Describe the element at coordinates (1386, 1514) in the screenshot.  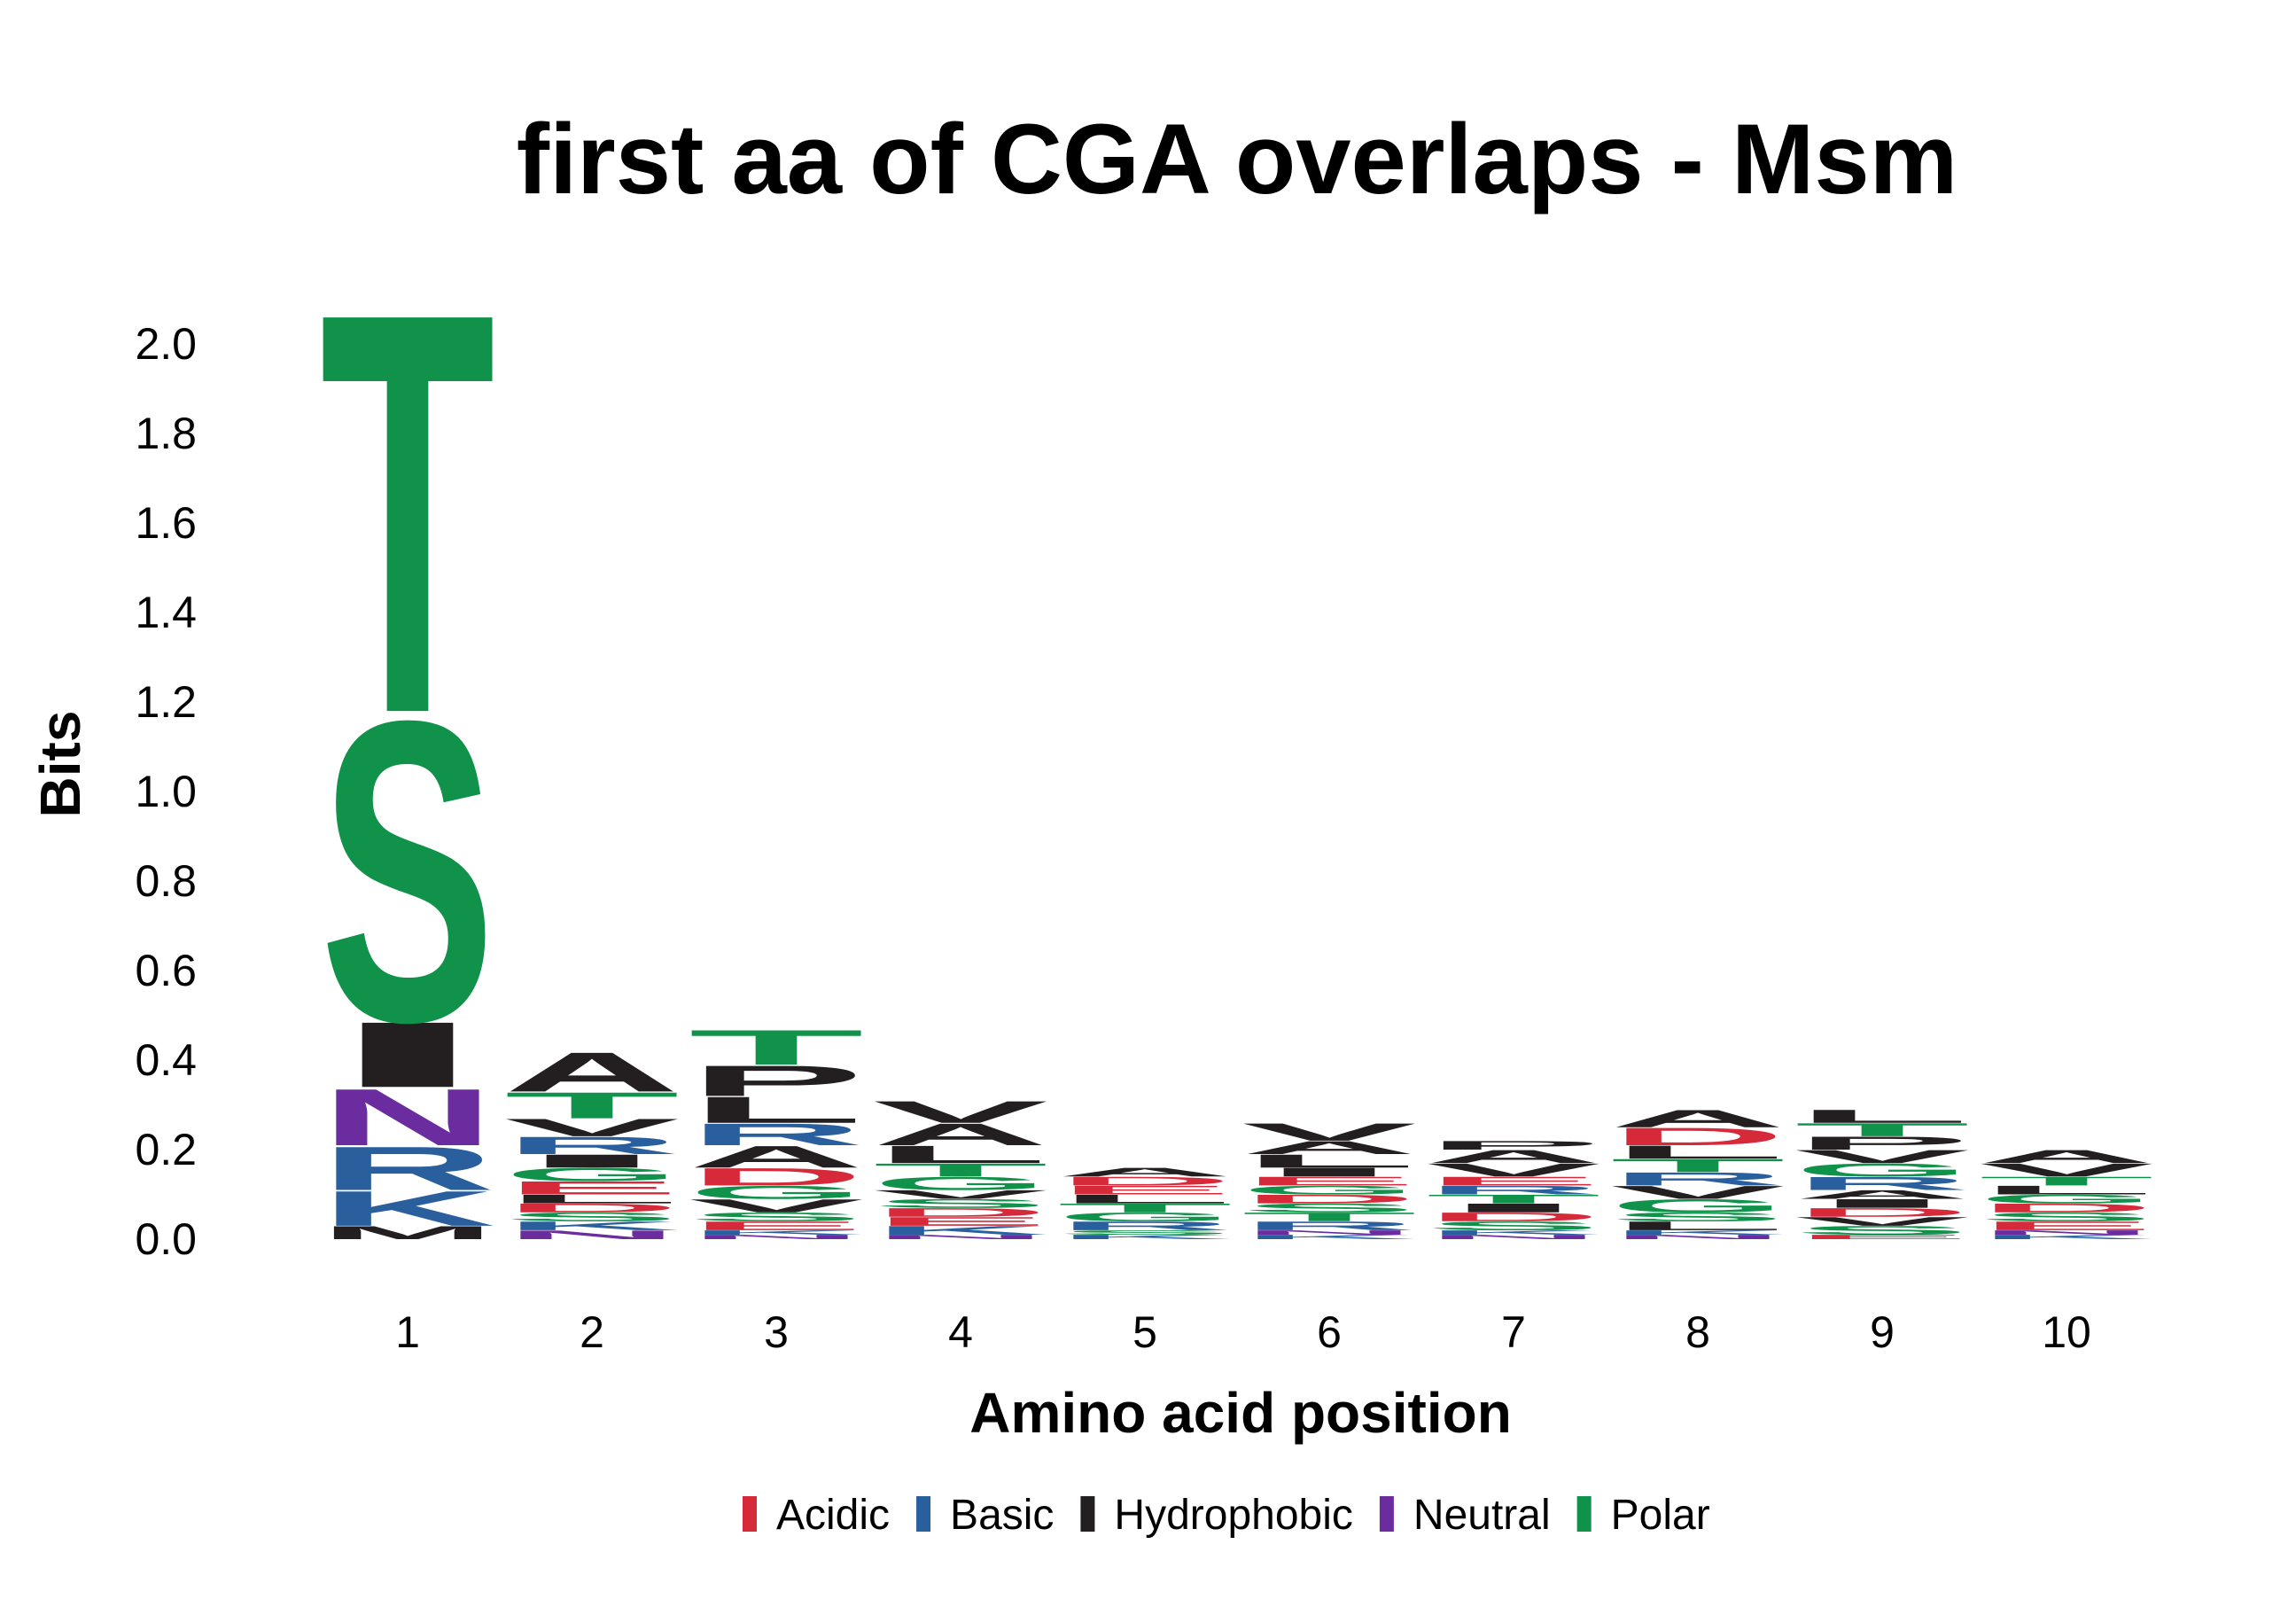
I see `legend-swatch-neutral` at that location.